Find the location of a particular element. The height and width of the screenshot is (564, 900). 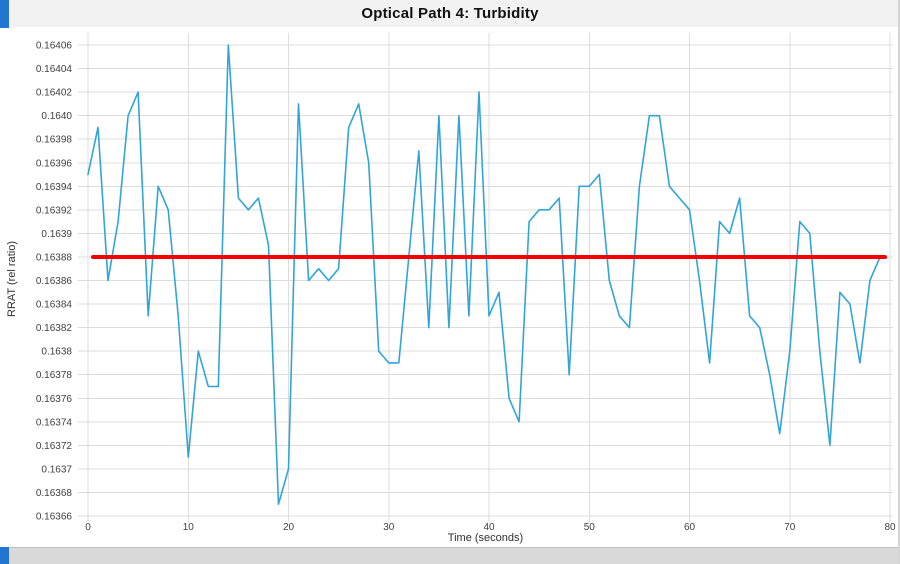

svg-text: 0.16398 is located at coordinates (54, 140).